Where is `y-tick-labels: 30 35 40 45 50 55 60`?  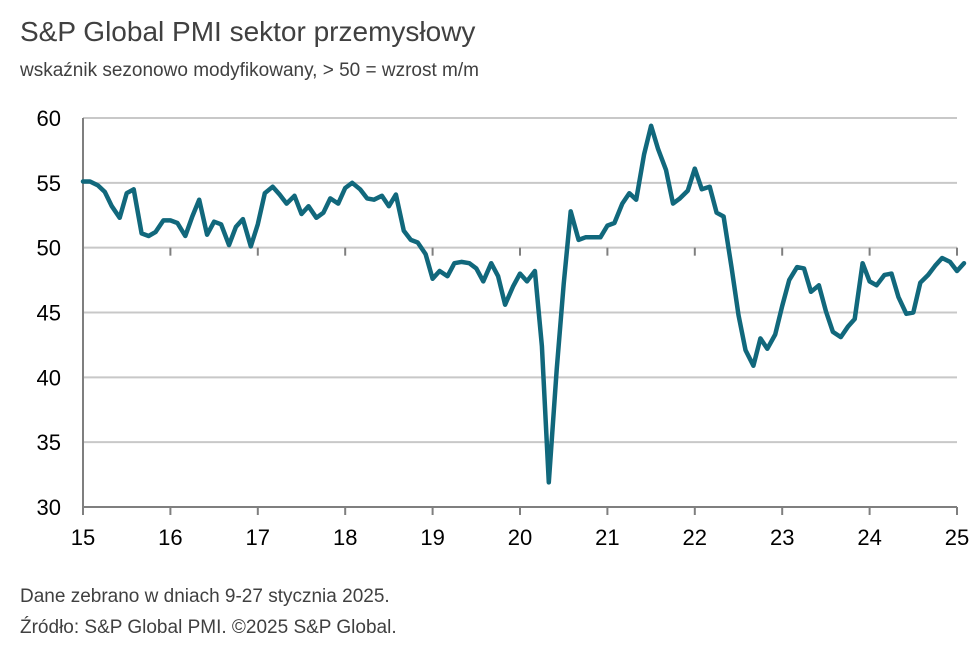 y-tick-labels: 30 35 40 45 50 55 60 is located at coordinates (49, 313).